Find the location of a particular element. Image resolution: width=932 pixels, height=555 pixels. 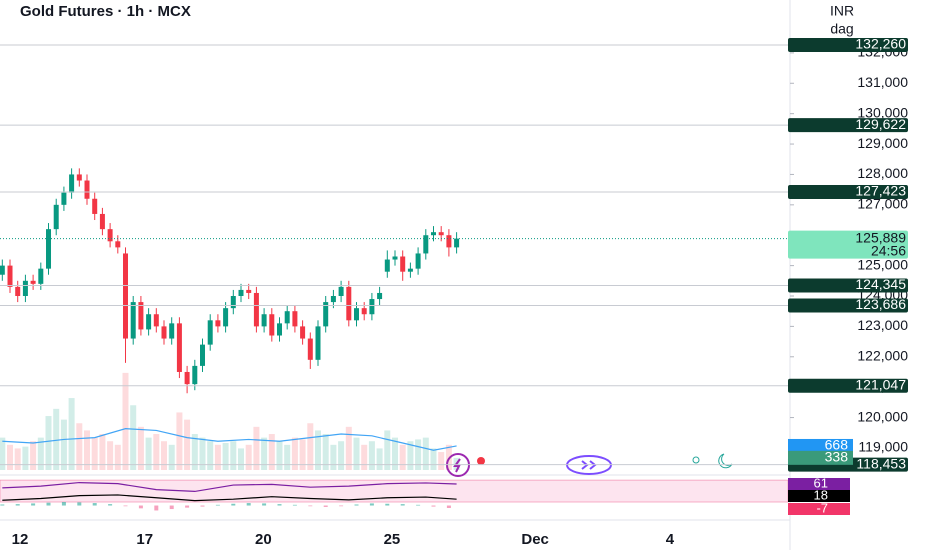

moon-icon is located at coordinates (725, 461).